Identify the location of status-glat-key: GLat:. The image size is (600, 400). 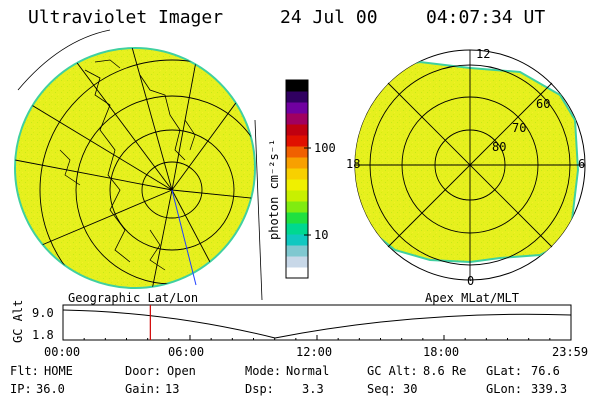
(504, 371).